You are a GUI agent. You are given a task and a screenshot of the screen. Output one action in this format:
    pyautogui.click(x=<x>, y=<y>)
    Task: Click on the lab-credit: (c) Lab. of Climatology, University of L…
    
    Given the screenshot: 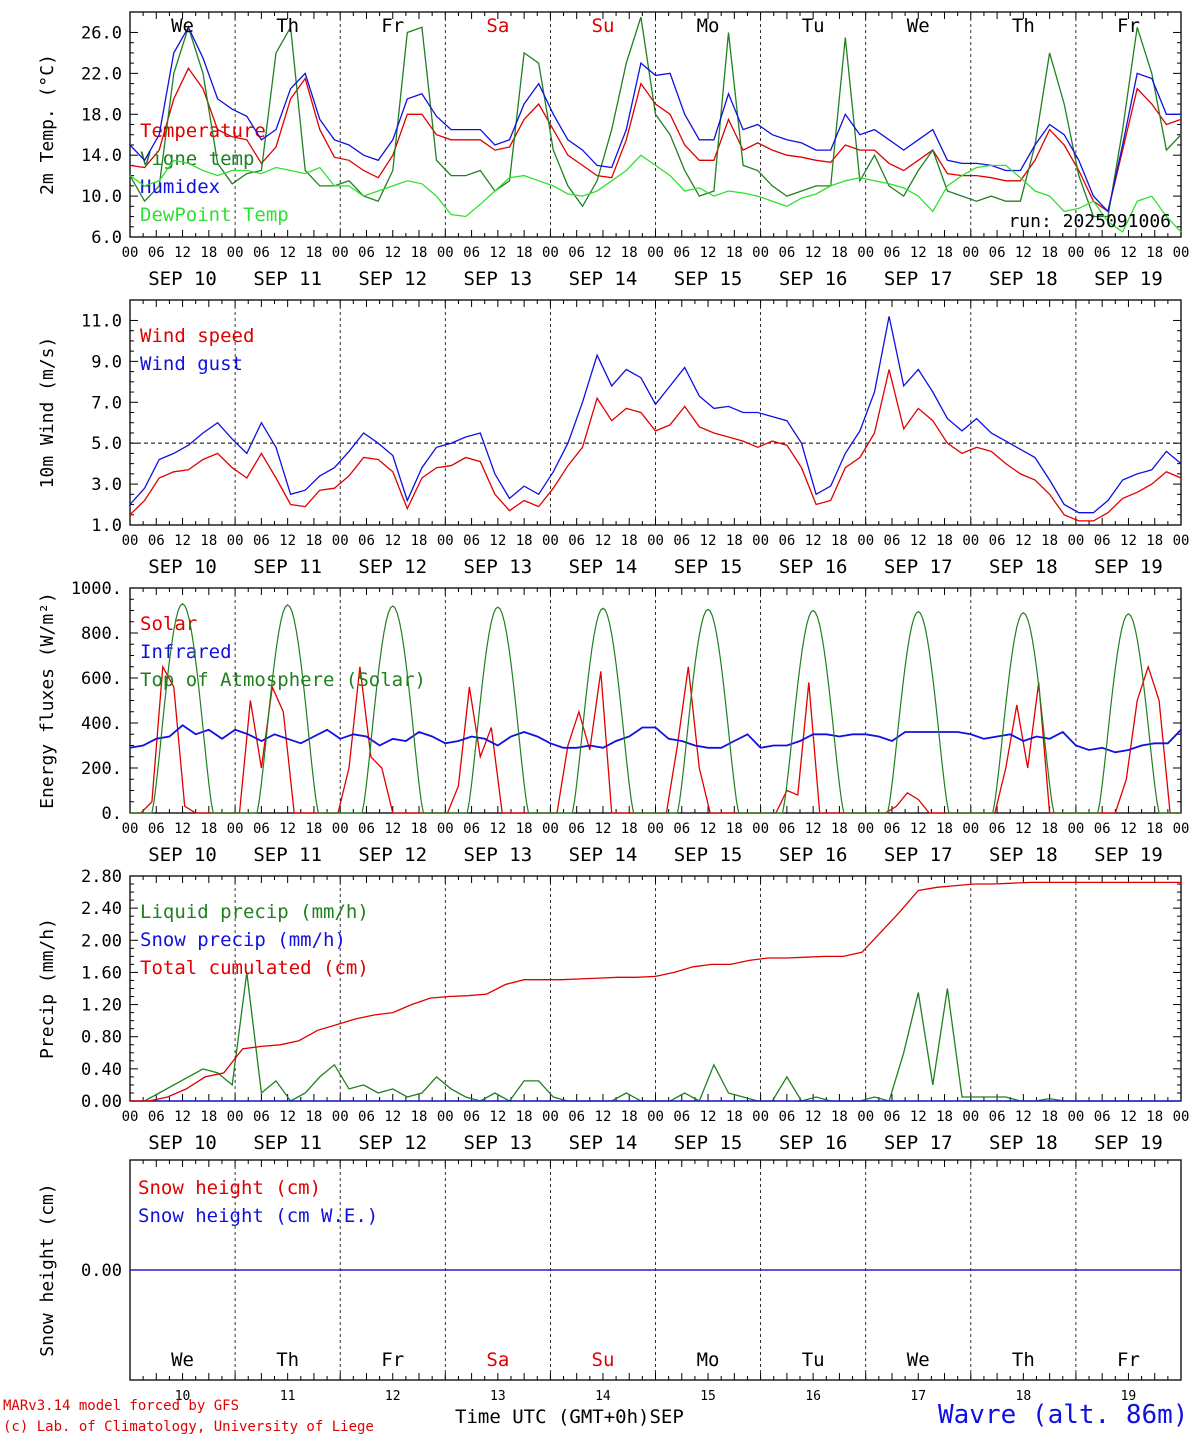 What is the action you would take?
    pyautogui.click(x=188, y=1427)
    